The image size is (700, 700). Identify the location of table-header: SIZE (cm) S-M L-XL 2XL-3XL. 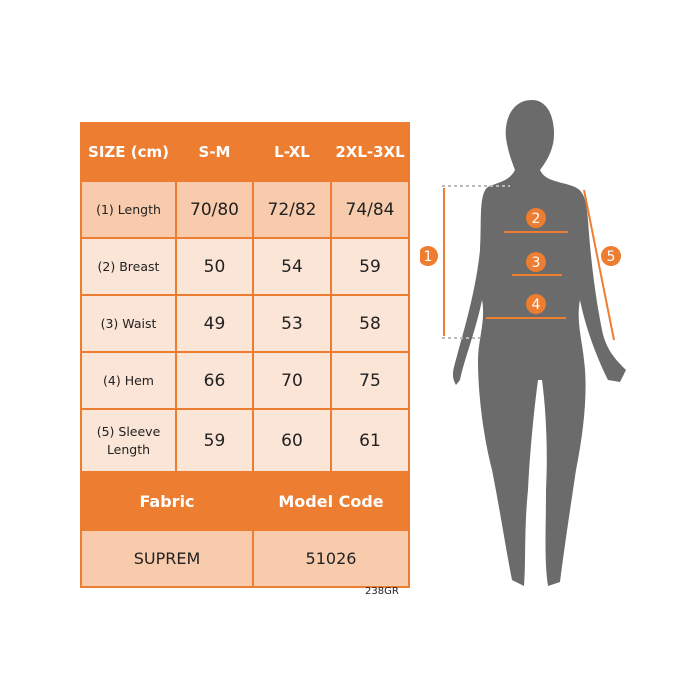
(245, 152).